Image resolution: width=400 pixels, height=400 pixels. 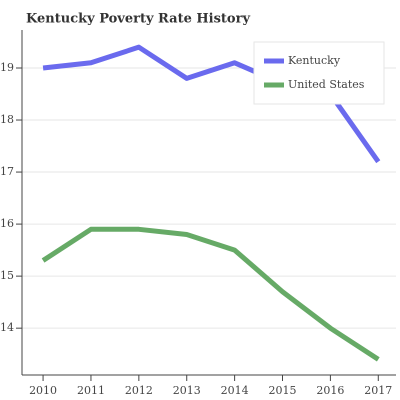 What do you see at coordinates (330, 390) in the screenshot?
I see `x-tick-label: 2016` at bounding box center [330, 390].